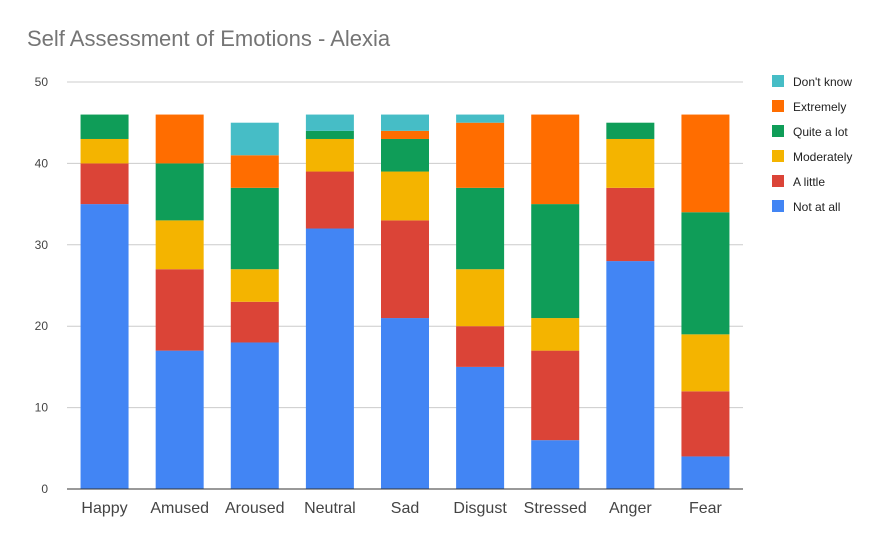 The image size is (880, 544). I want to click on bar-segment-happy-moderately, so click(104, 151).